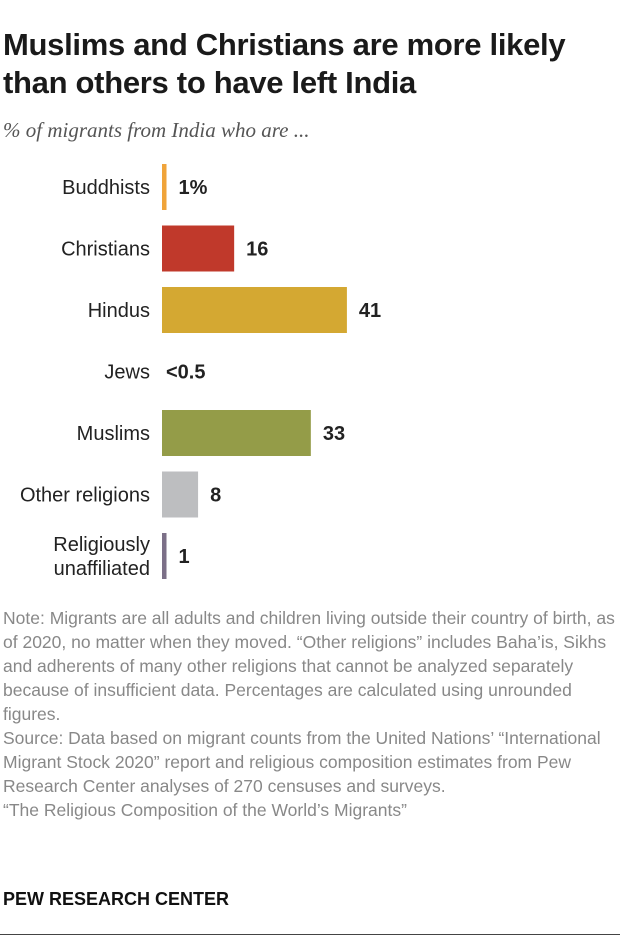 The image size is (620, 944). Describe the element at coordinates (193, 188) in the screenshot. I see `value-label: 1%` at that location.